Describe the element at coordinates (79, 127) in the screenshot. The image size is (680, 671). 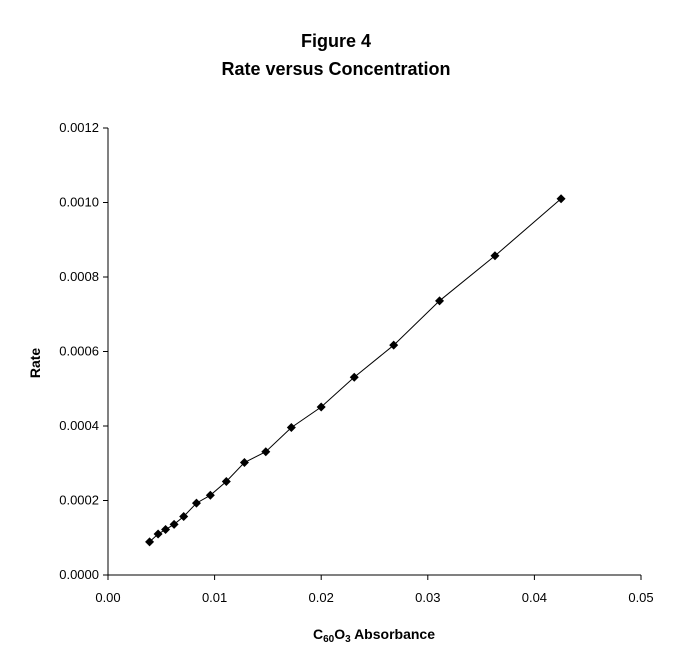
I see `y-tick-label: 0.0012` at that location.